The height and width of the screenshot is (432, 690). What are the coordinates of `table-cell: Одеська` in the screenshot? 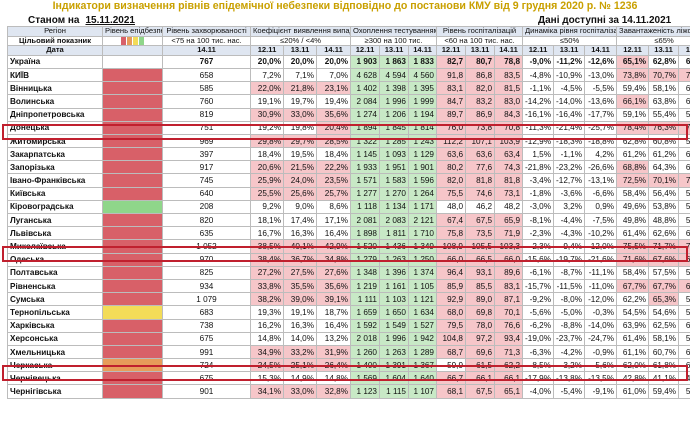 It's located at (55, 259).